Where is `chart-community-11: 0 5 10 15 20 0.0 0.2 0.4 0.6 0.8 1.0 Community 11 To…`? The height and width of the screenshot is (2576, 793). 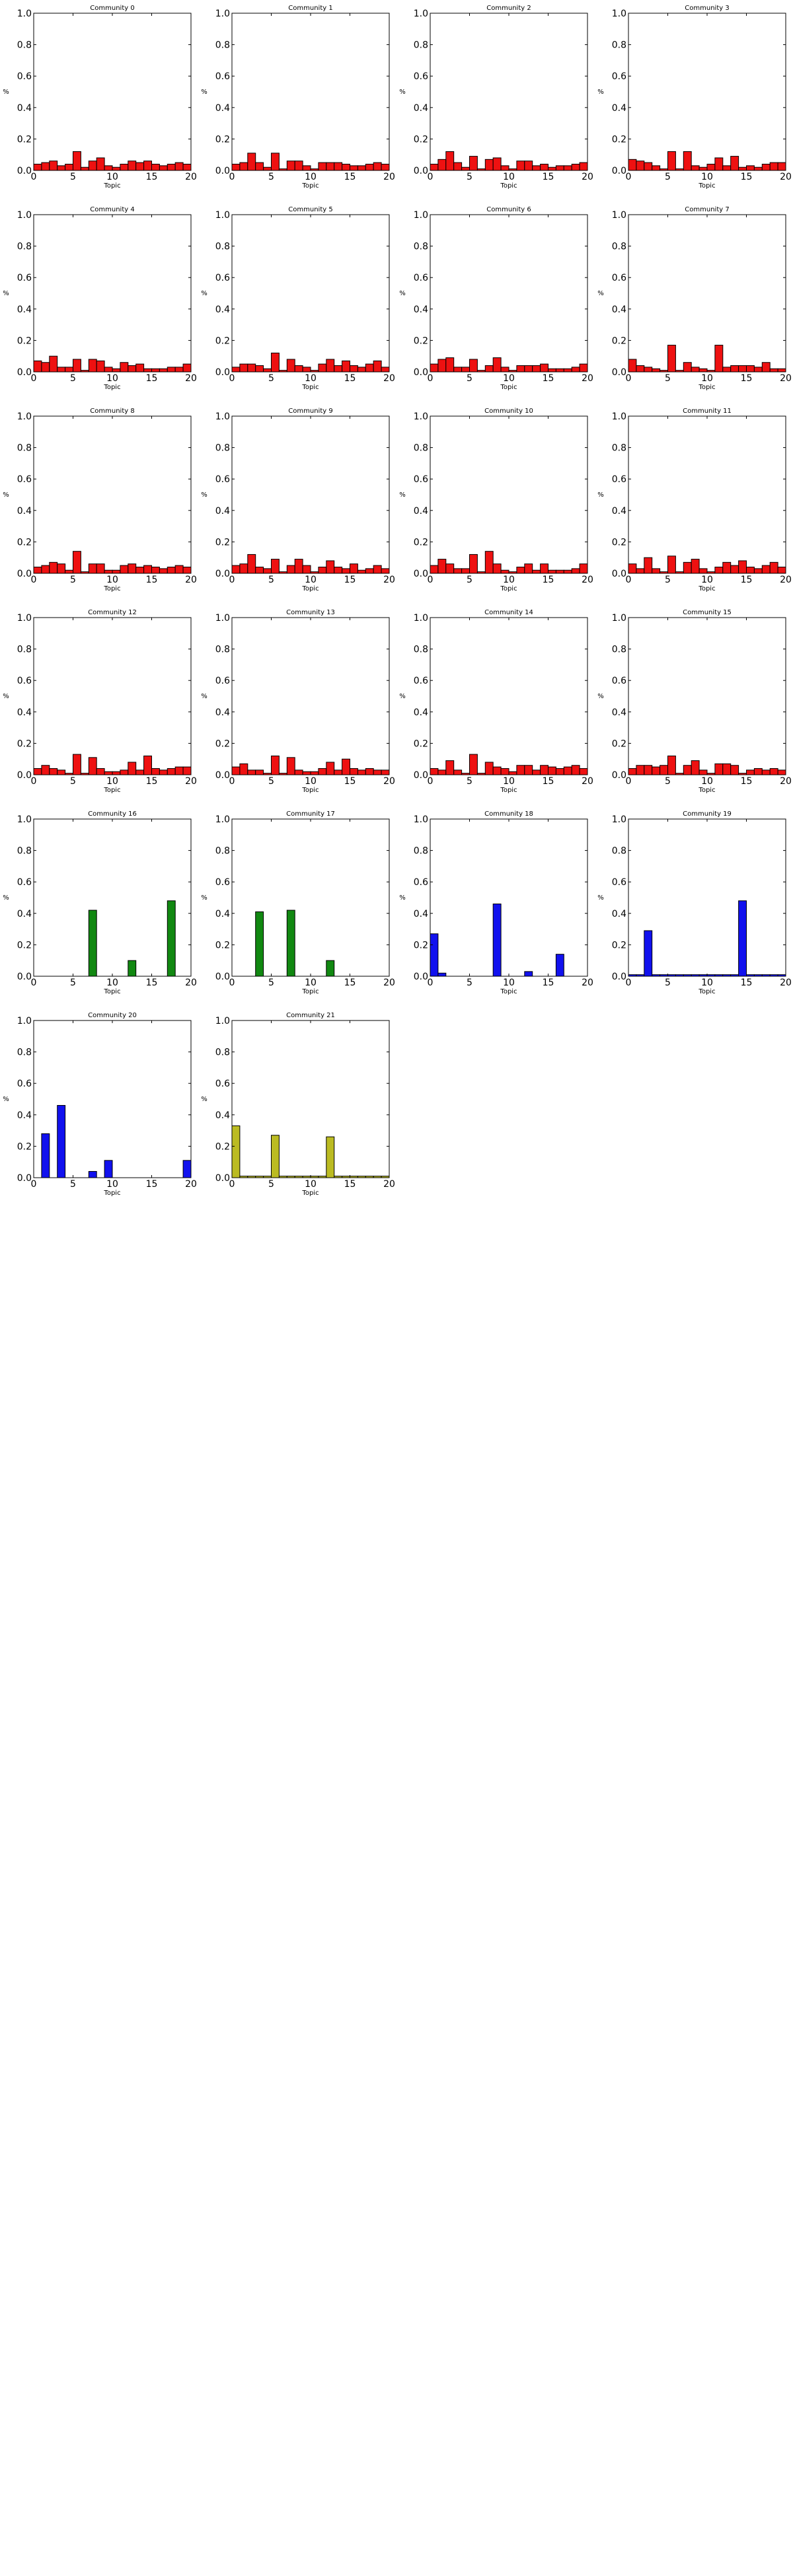 chart-community-11: 0 5 10 15 20 0.0 0.2 0.4 0.6 0.8 1.0 Community 11 To… is located at coordinates (694, 500).